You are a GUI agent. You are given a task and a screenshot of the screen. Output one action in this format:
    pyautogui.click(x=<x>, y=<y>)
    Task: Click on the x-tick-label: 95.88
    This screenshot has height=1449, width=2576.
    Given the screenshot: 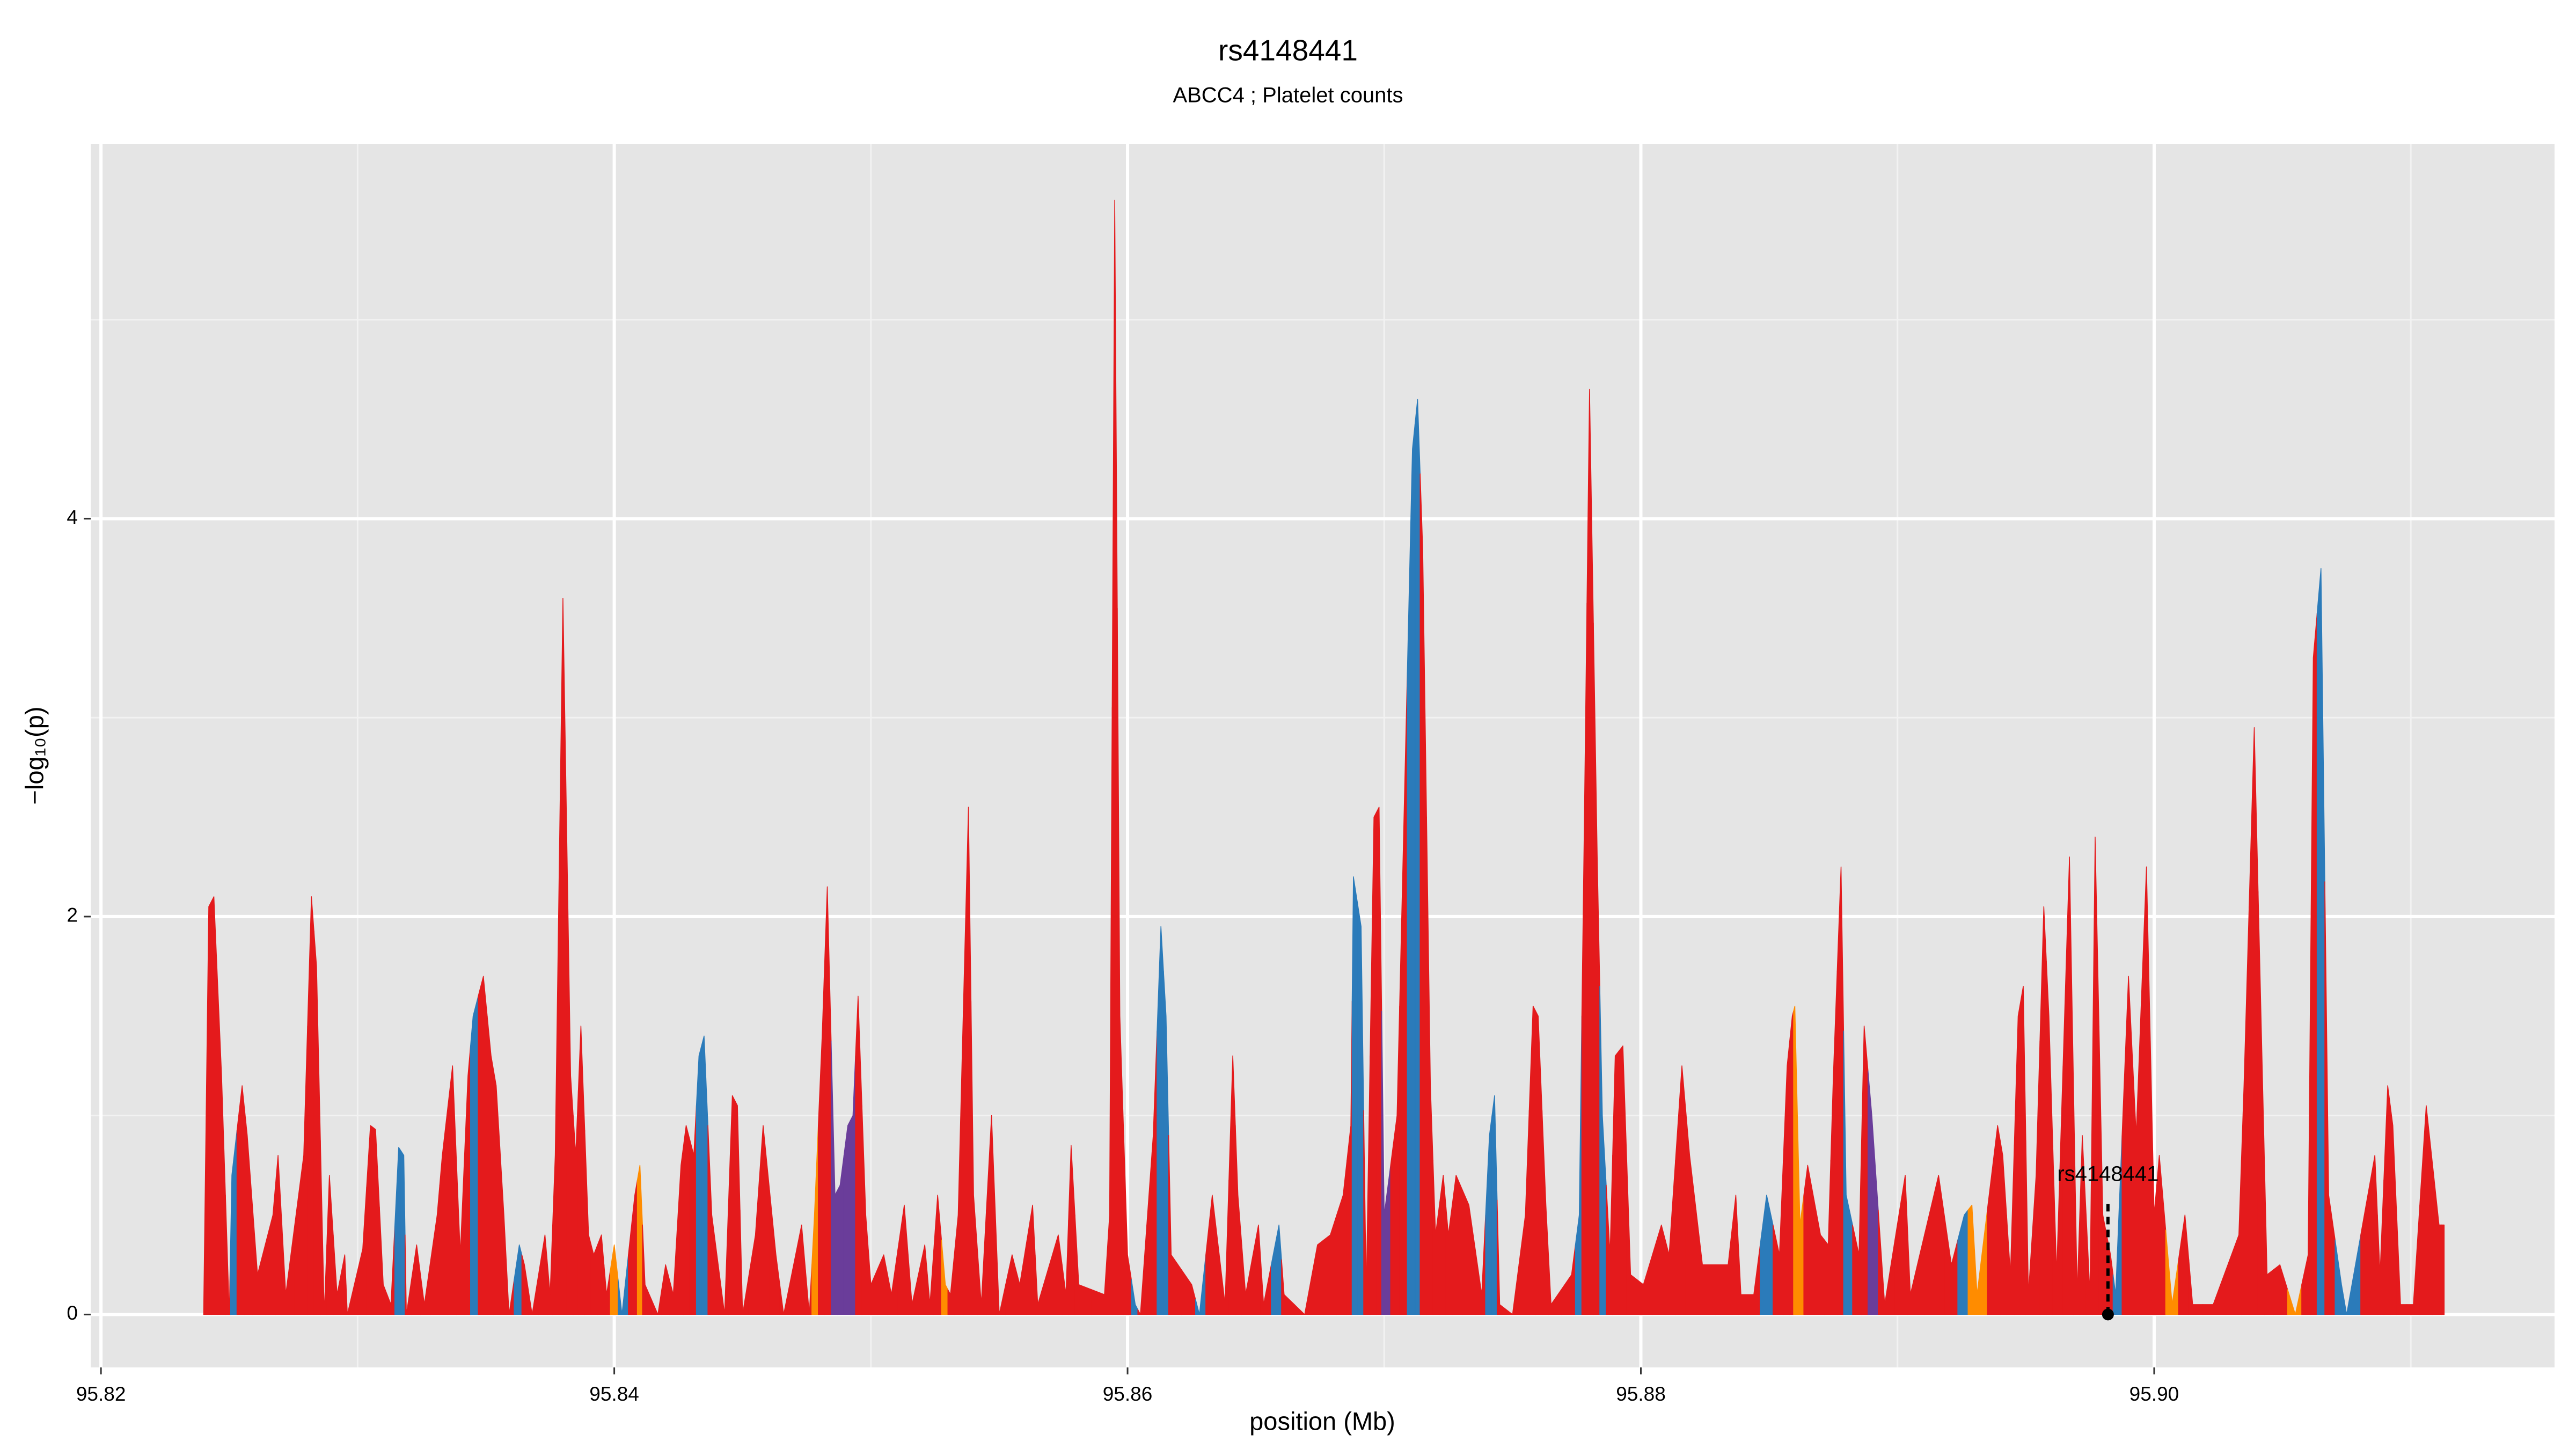 What is the action you would take?
    pyautogui.click(x=1641, y=1394)
    